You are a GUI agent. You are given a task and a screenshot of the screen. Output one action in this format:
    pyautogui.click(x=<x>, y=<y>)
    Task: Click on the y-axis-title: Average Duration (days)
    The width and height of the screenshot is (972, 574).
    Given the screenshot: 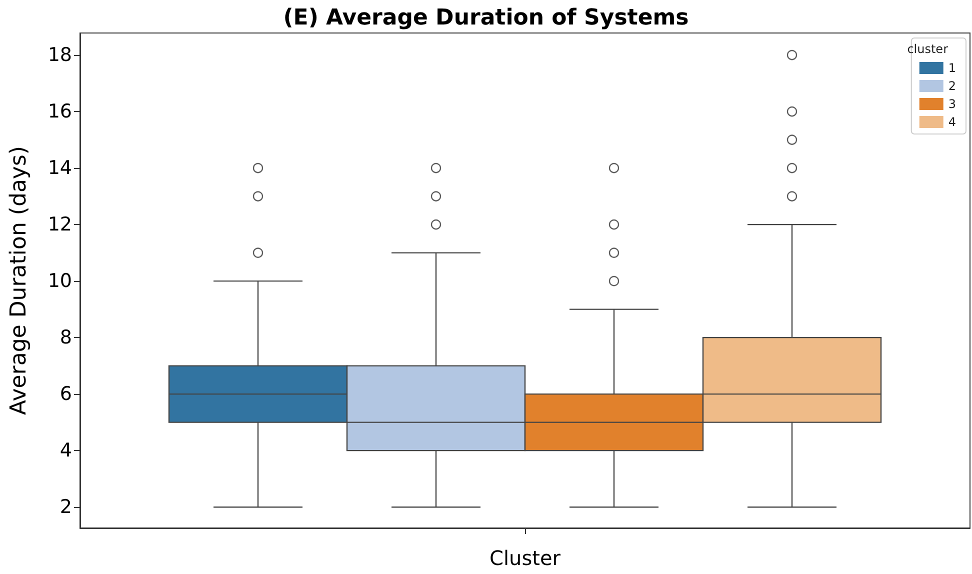 What is the action you would take?
    pyautogui.click(x=19, y=280)
    